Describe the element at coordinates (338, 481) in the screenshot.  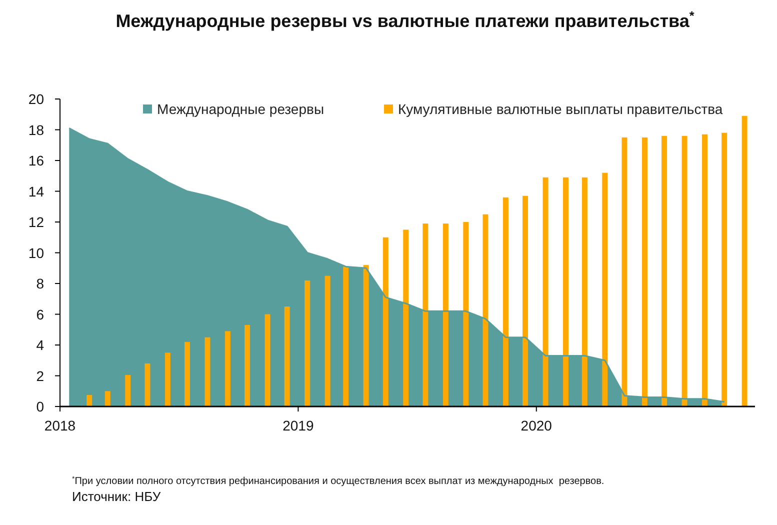
I see `text: $^{*}$При условии полного отсутствия рефинансирования и осуществления всех выплат из международных резервов.` at that location.